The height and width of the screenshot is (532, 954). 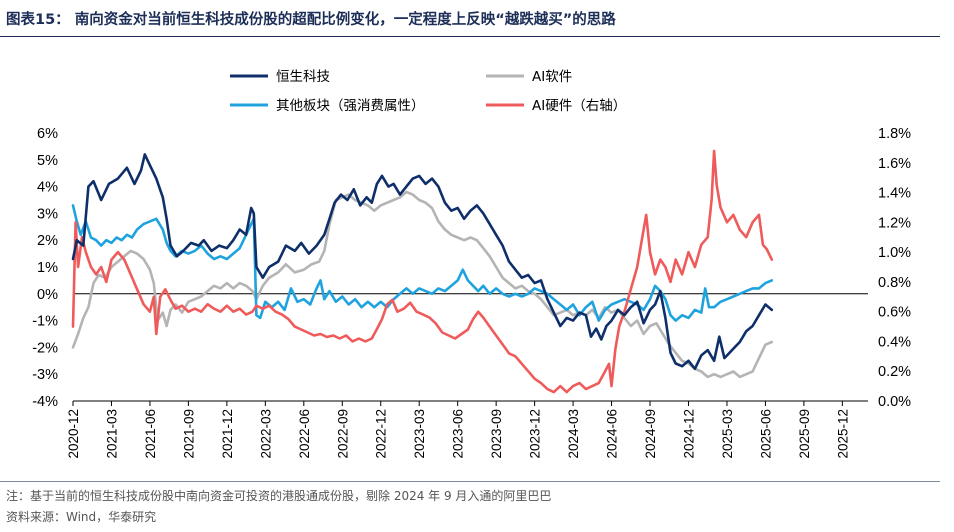 I want to click on y-right-tick-label: 0.0%, so click(x=894, y=402).